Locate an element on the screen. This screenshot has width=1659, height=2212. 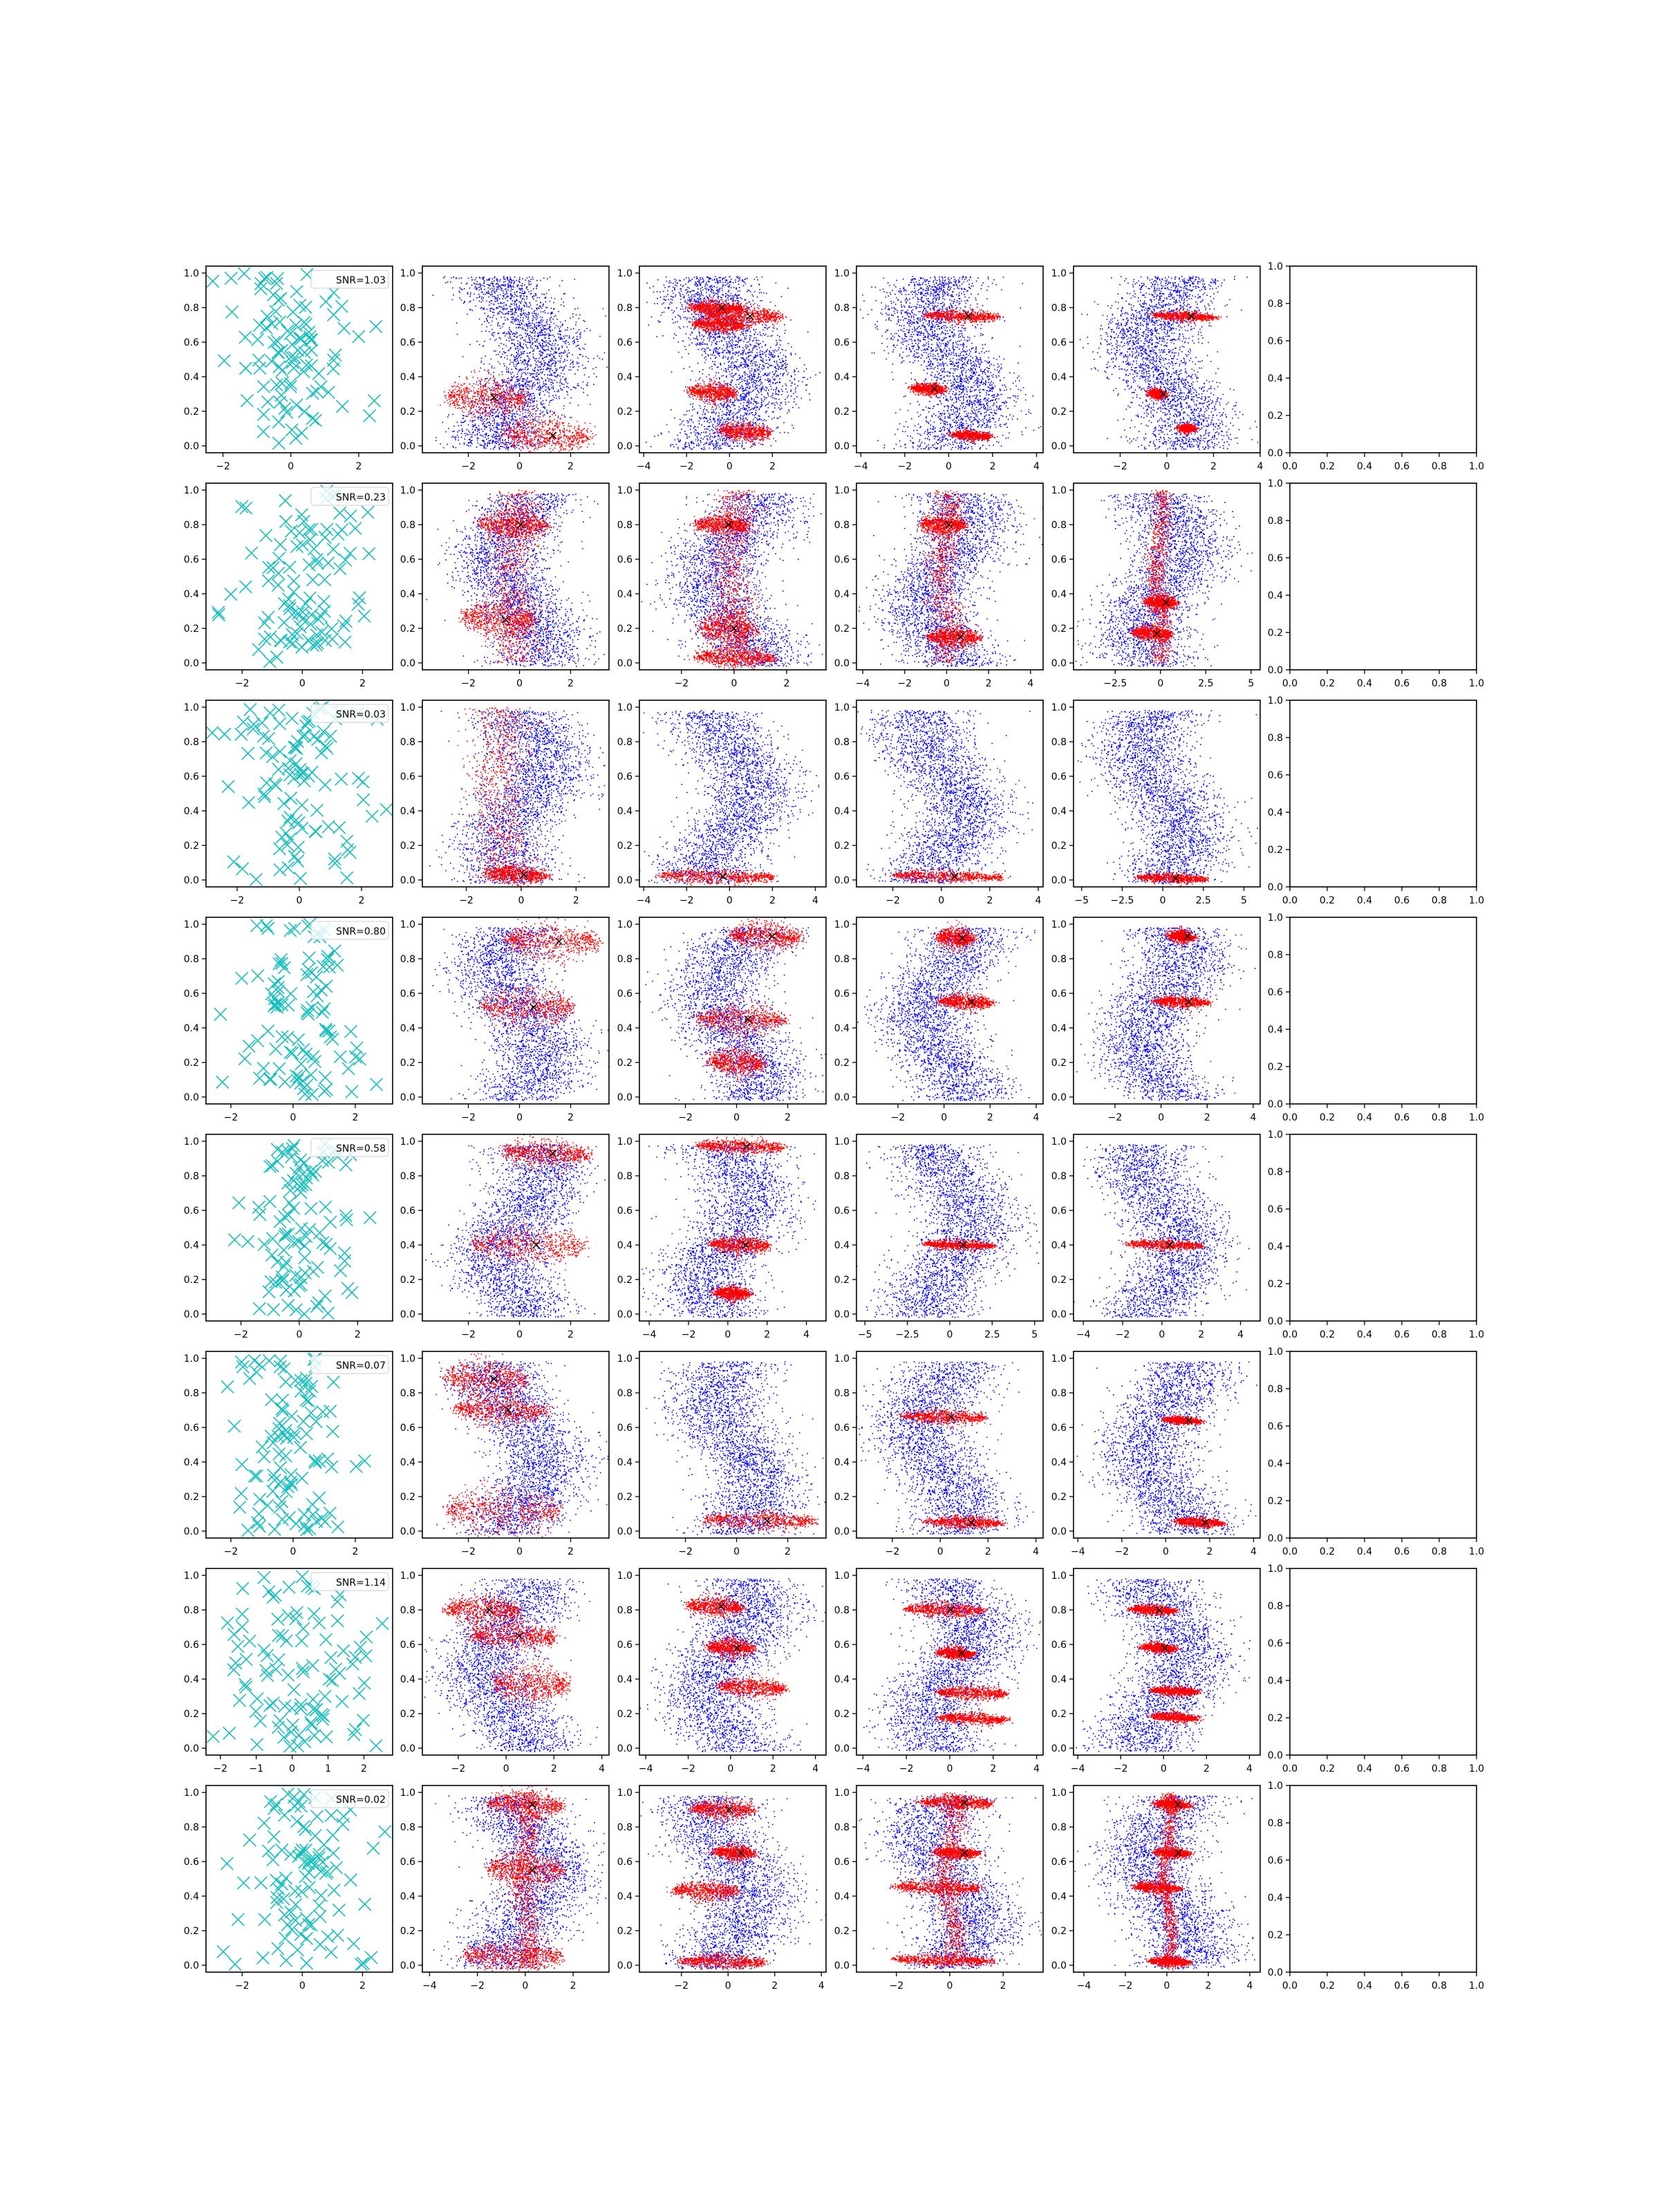
snr-legend-label: SNR=0.03 is located at coordinates (361, 714).